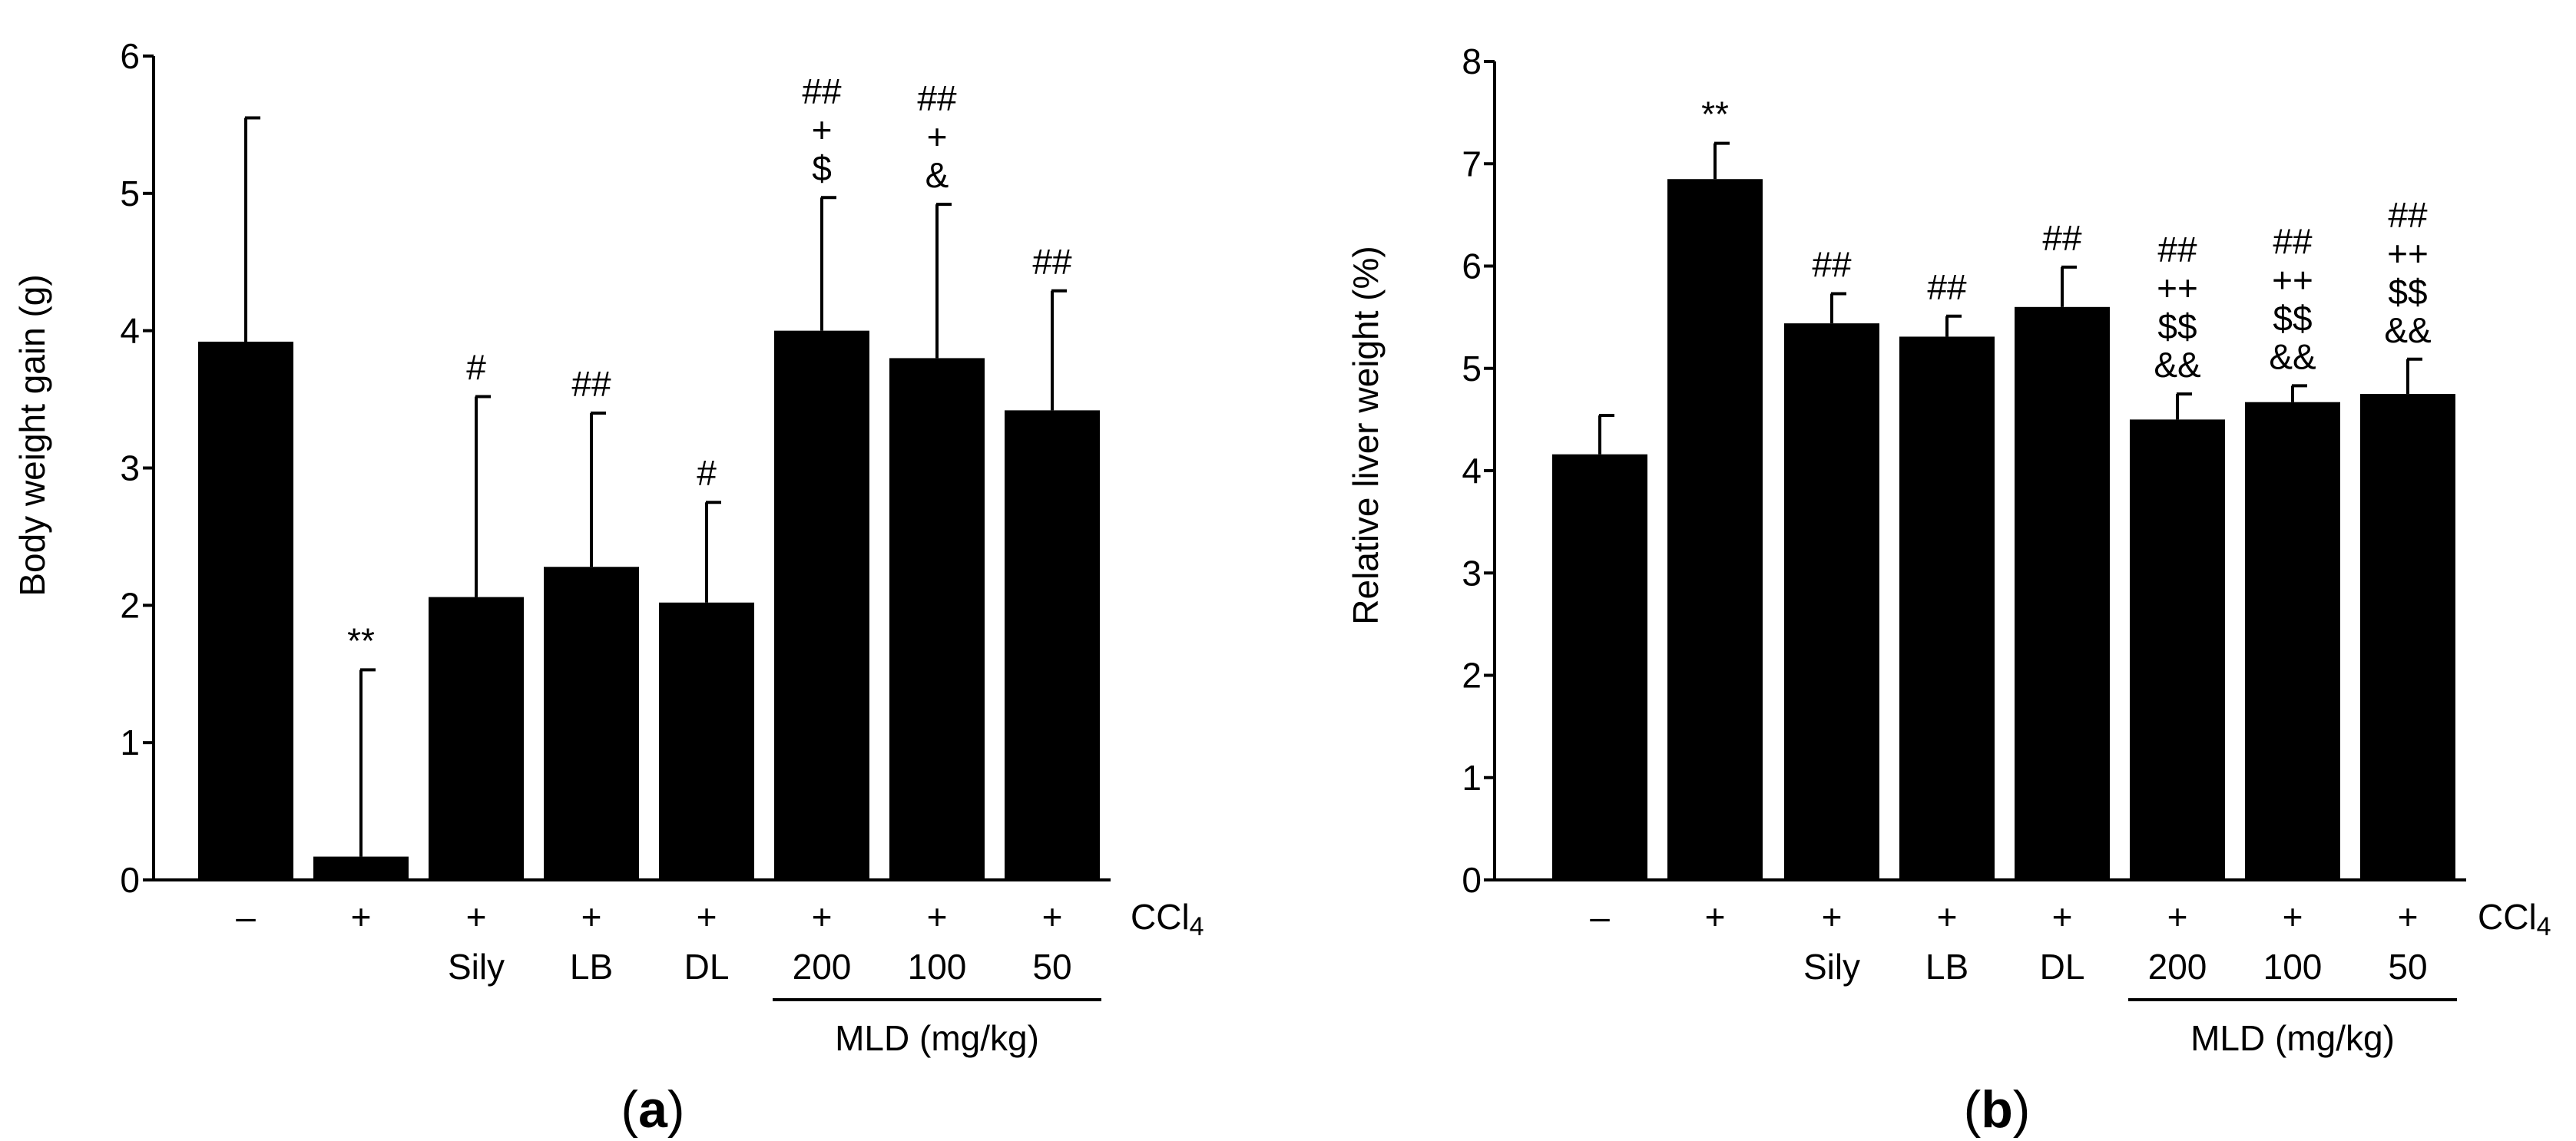 This screenshot has height=1141, width=2576. I want to click on panel-a-ccl4-indicator: –, so click(246, 917).